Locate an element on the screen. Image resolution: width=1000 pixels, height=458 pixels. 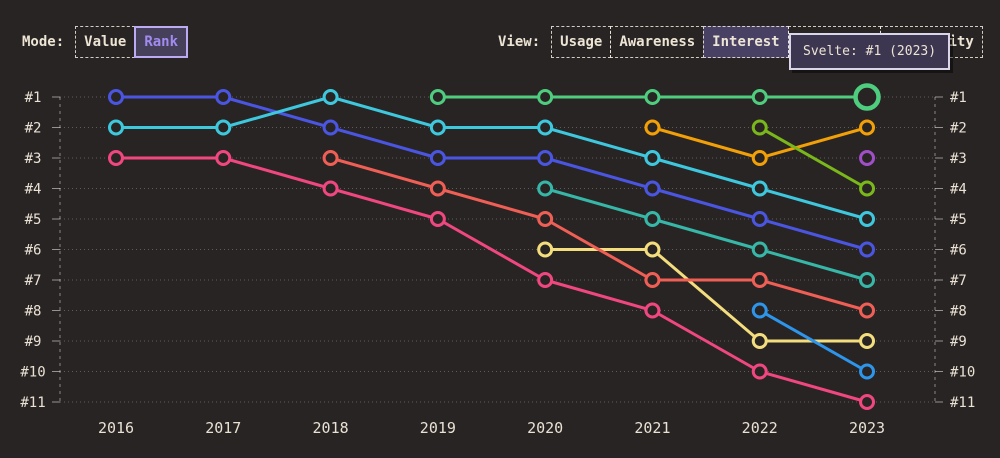
data-point-cyan-2016 is located at coordinates (116, 127).